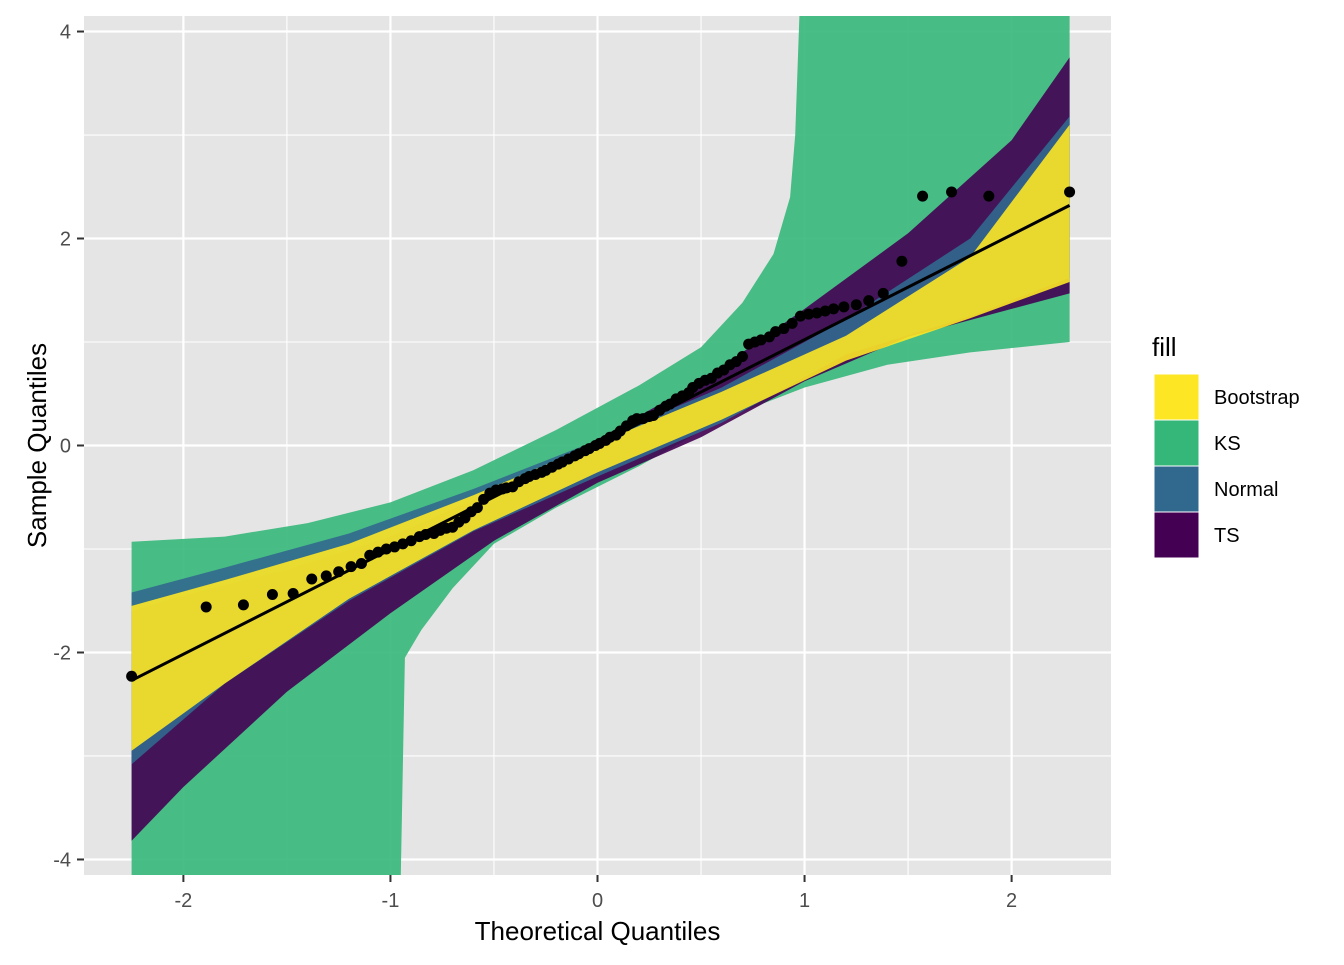  Describe the element at coordinates (65, 240) in the screenshot. I see `y-tick-label: 2` at that location.